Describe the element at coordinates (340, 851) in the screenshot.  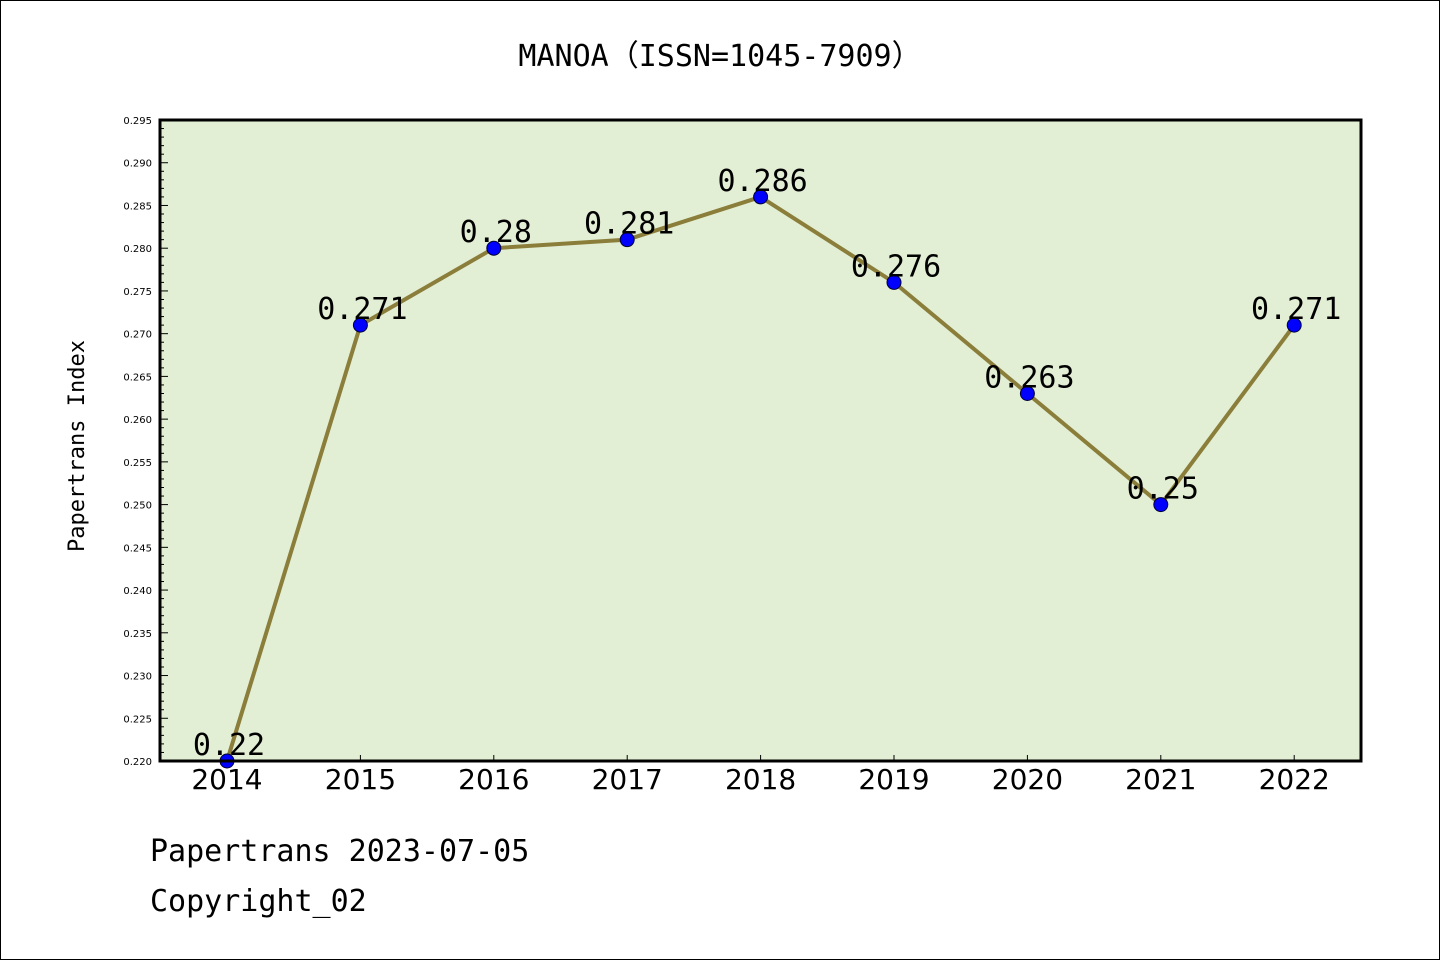
I see `footer-date: Papertrans 2023-07-05` at that location.